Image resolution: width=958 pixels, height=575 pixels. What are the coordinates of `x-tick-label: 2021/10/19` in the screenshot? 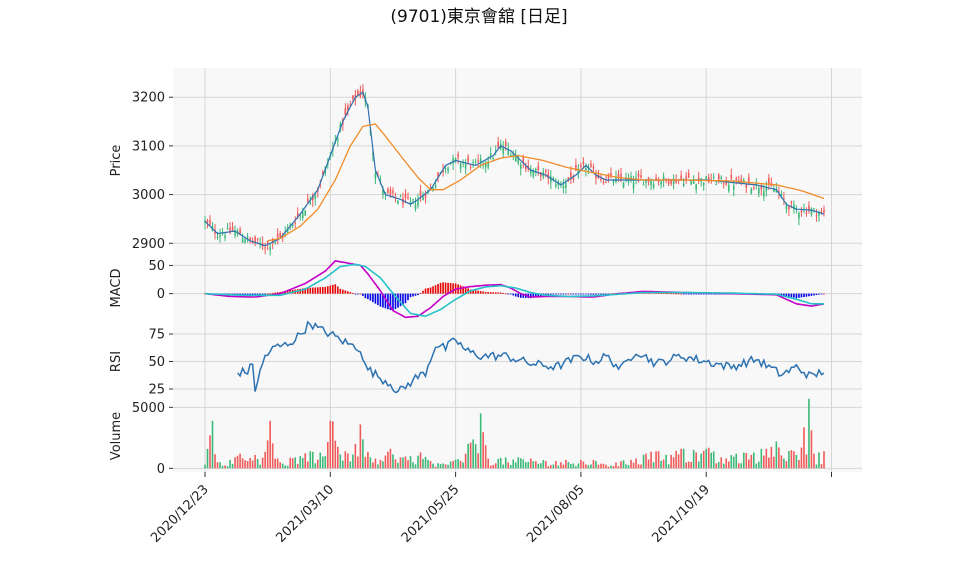 It's located at (681, 514).